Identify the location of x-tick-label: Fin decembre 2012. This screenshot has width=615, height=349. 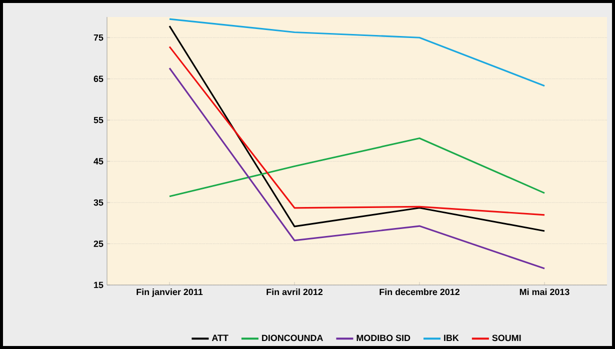
(420, 292).